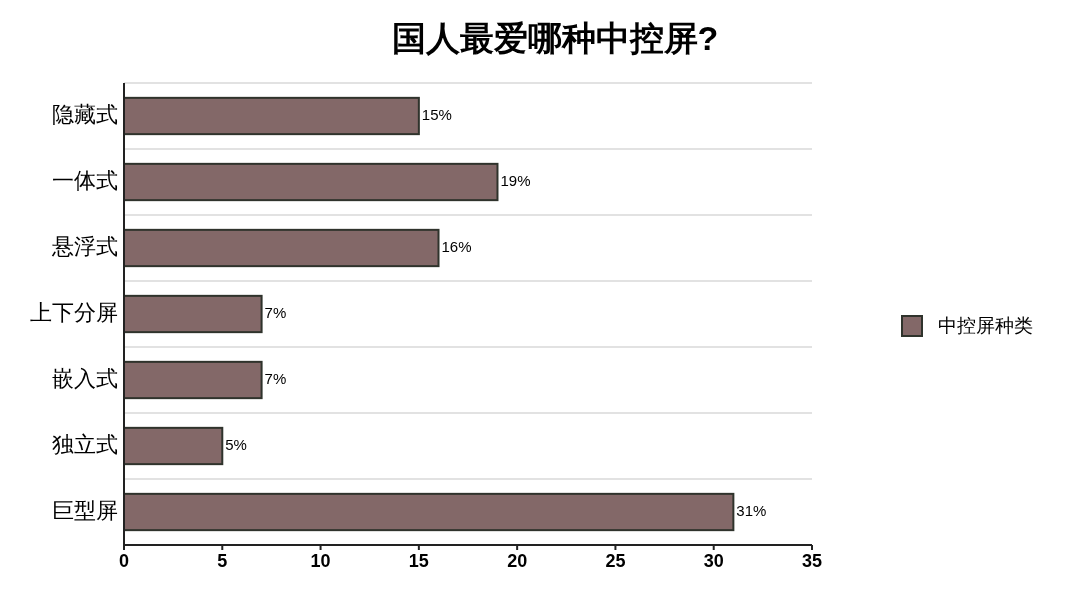  I want to click on data-label: 31%, so click(751, 510).